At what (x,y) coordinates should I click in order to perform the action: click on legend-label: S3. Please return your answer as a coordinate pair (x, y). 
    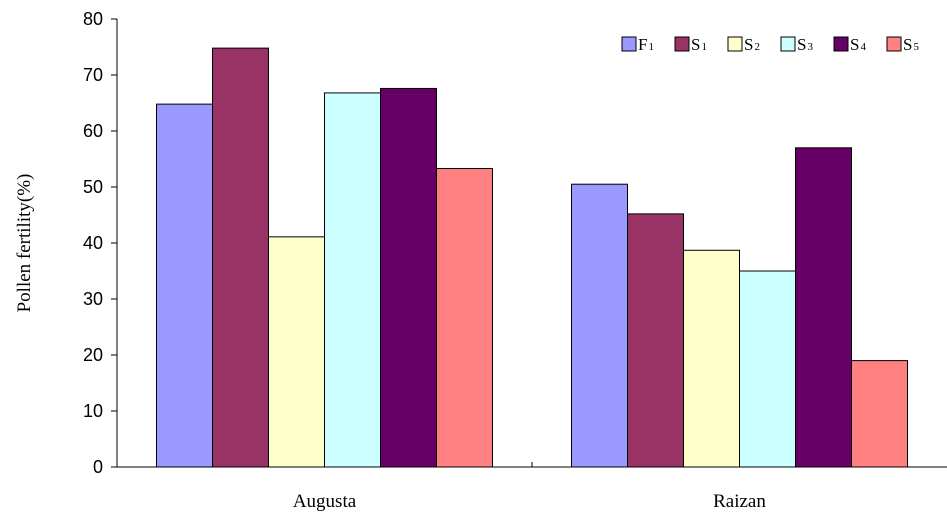
    Looking at the image, I should click on (805, 44).